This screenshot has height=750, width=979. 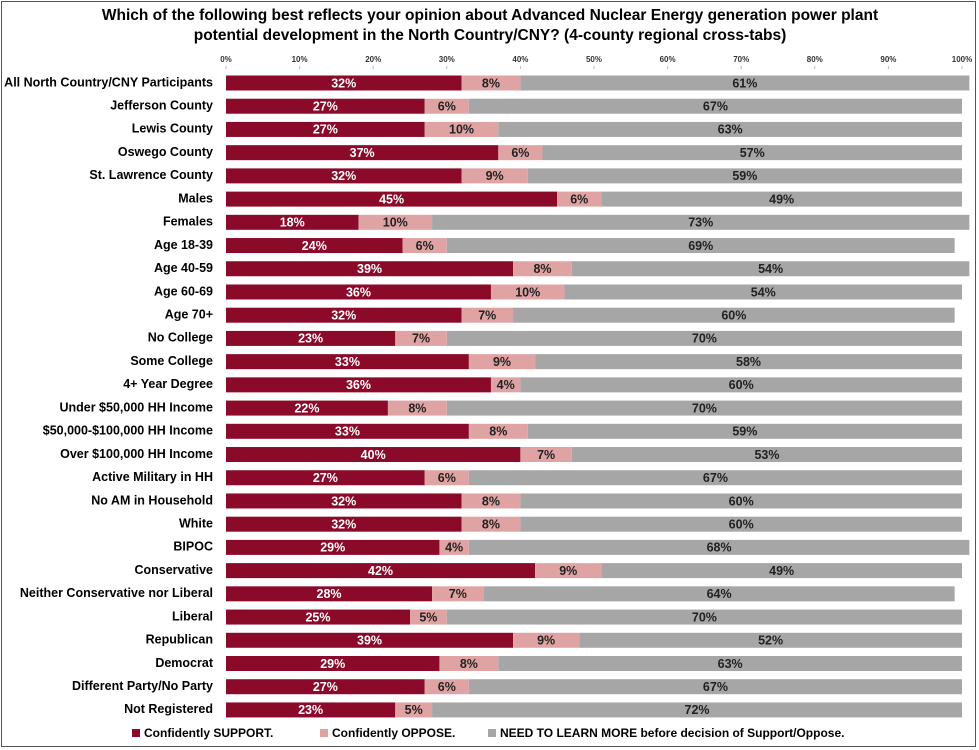 I want to click on category-label: Liberal, so click(x=192, y=616).